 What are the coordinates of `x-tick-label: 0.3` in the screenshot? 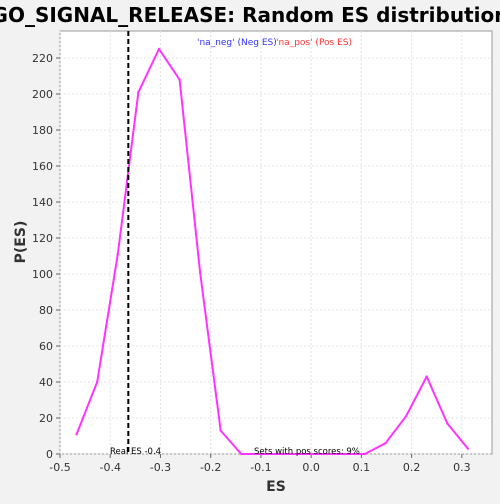 It's located at (462, 467).